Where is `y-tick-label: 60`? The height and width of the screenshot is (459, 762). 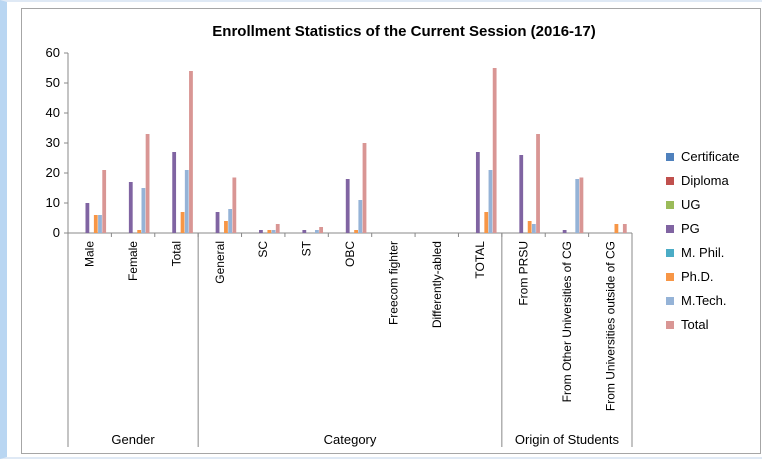 y-tick-label: 60 is located at coordinates (53, 52).